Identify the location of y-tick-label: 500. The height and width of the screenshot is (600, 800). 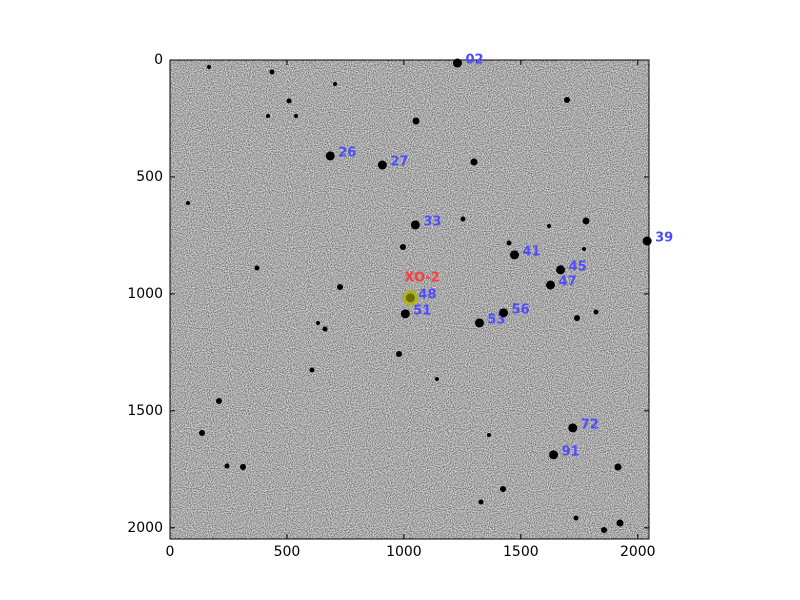
(149, 177).